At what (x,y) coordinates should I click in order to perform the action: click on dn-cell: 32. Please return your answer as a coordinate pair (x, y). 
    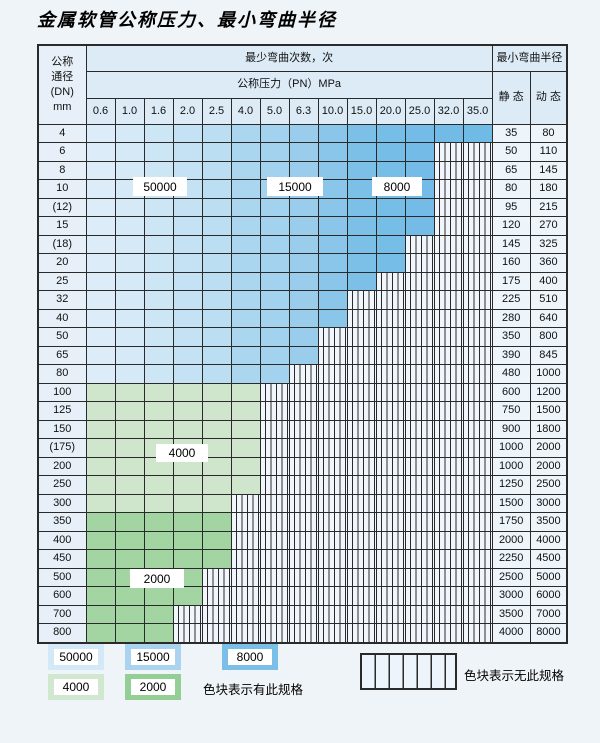
    Looking at the image, I should click on (62, 300).